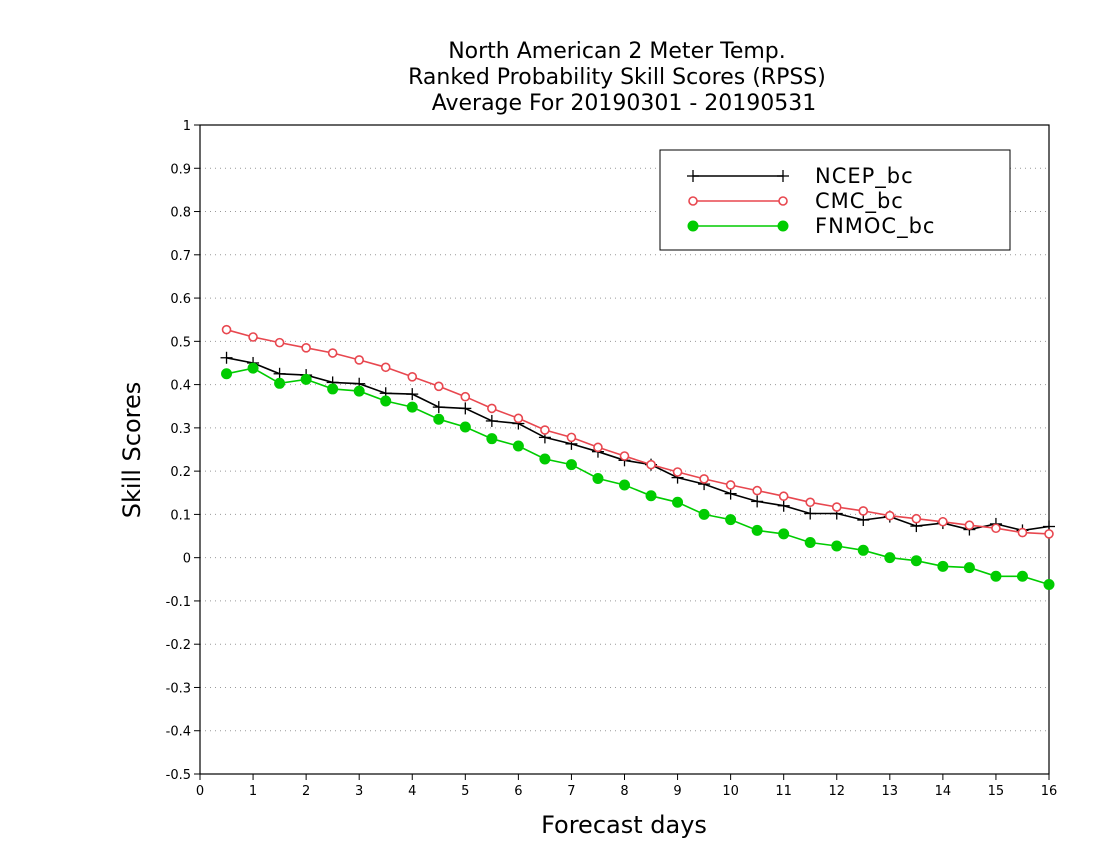  What do you see at coordinates (180, 515) in the screenshot?
I see `y-tick-label: 0.1` at bounding box center [180, 515].